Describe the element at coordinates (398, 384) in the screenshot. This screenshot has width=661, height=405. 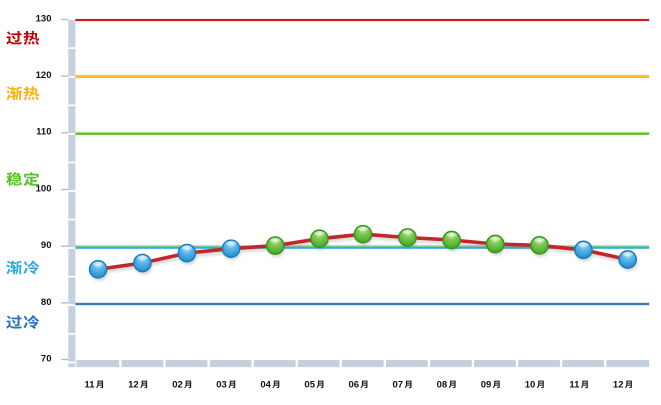
I see `svg-text: 07` at that location.